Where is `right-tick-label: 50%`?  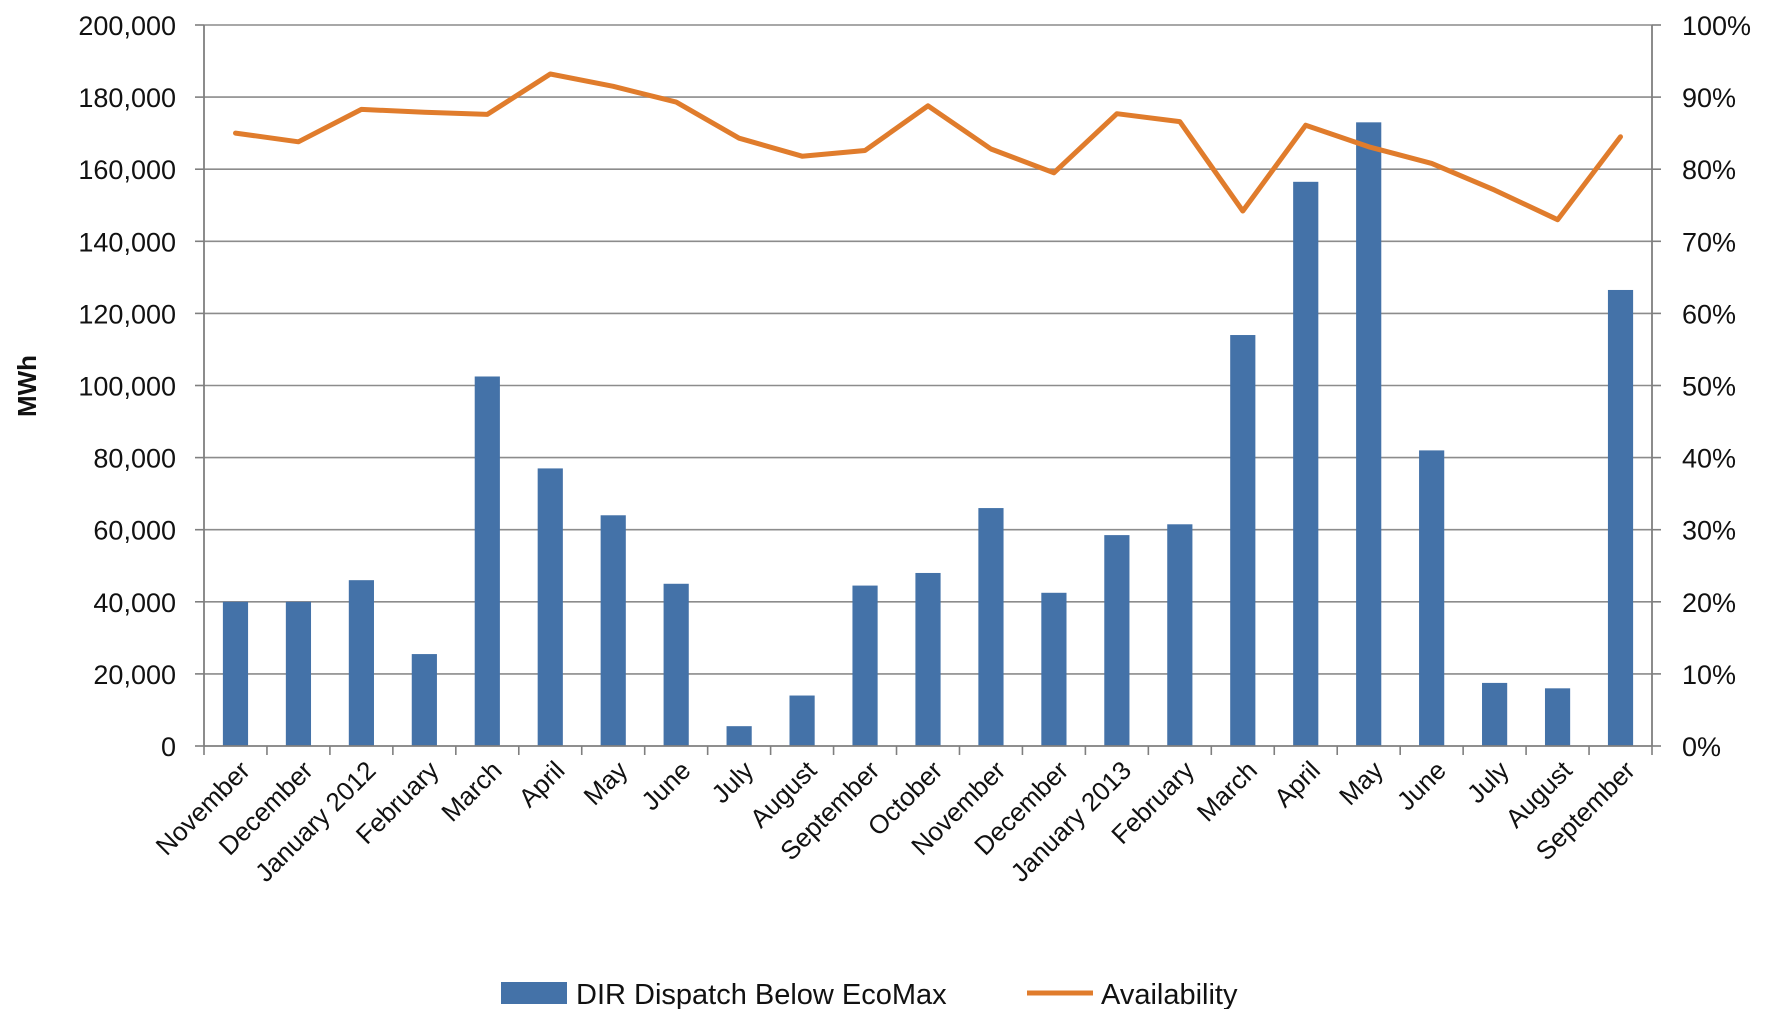
right-tick-label: 50% is located at coordinates (1709, 387).